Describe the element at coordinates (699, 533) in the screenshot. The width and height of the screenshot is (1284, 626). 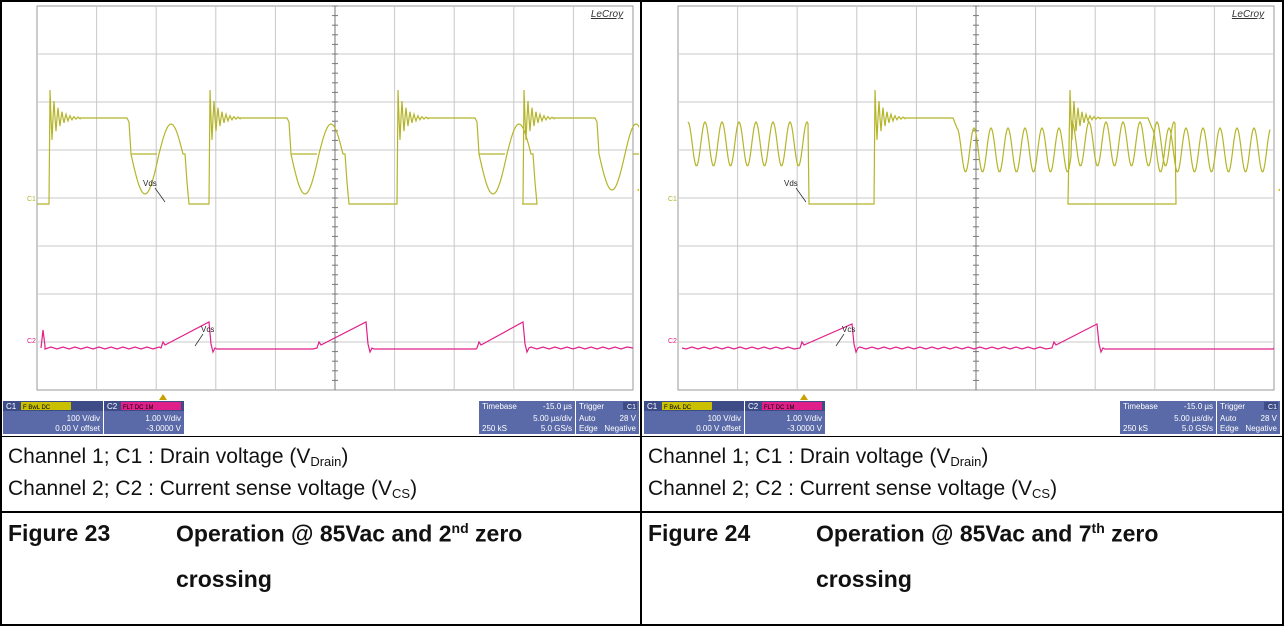
I see `figure-number-right: Figure 24` at that location.